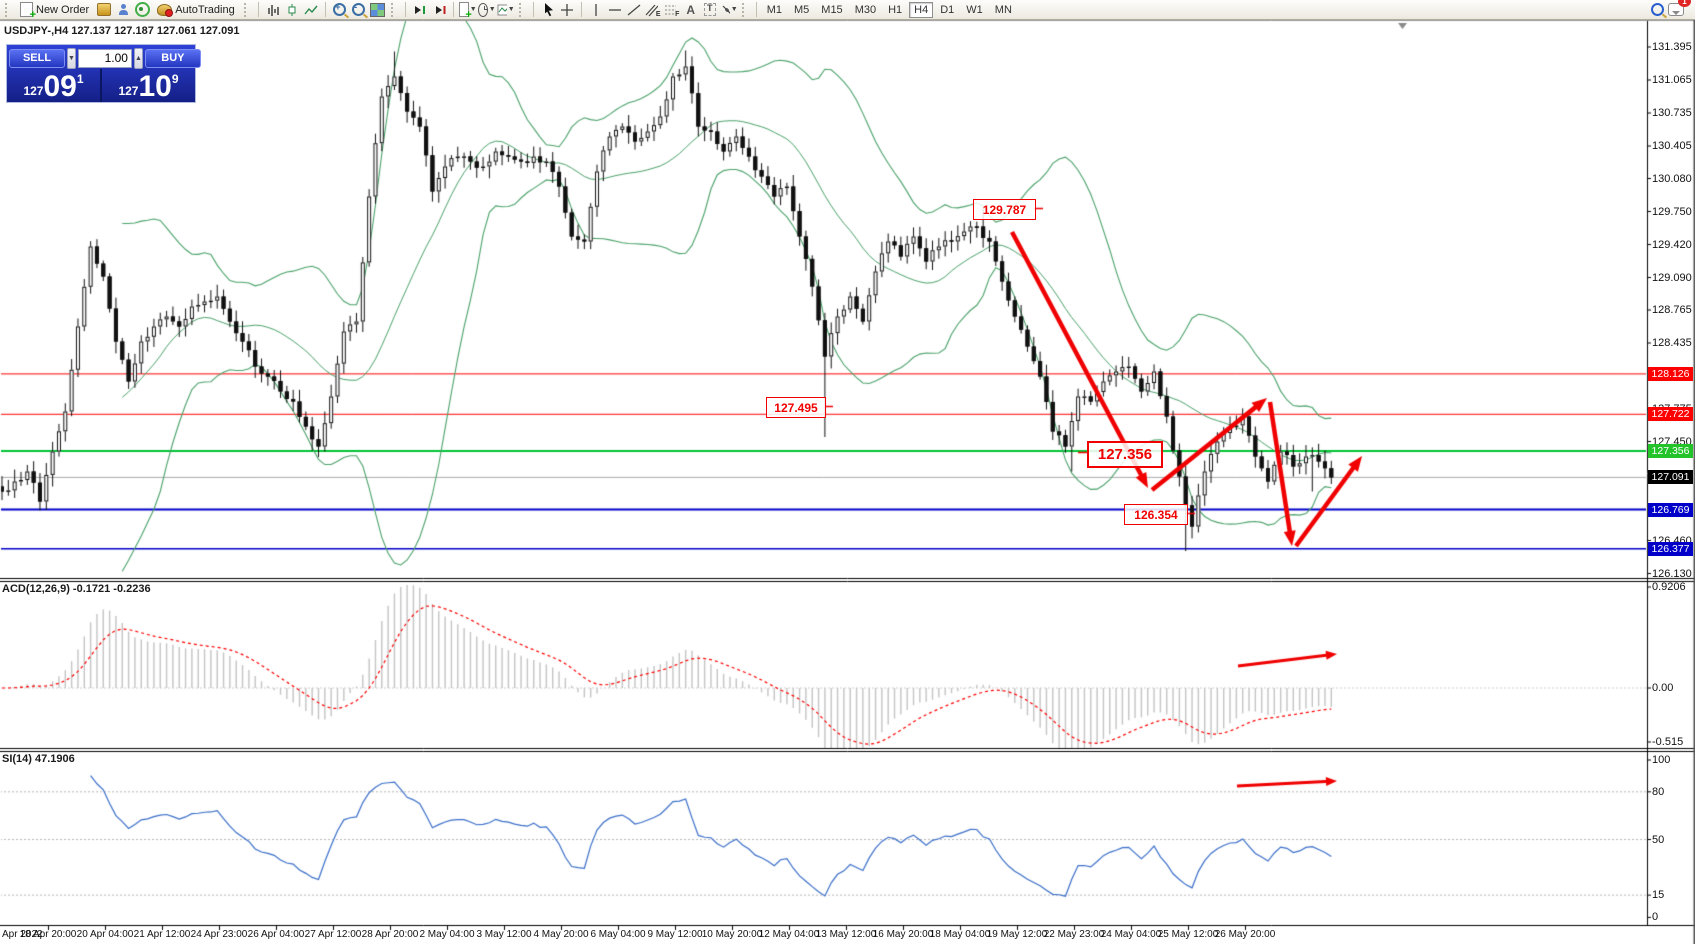  I want to click on buy-button: BUY, so click(172, 58).